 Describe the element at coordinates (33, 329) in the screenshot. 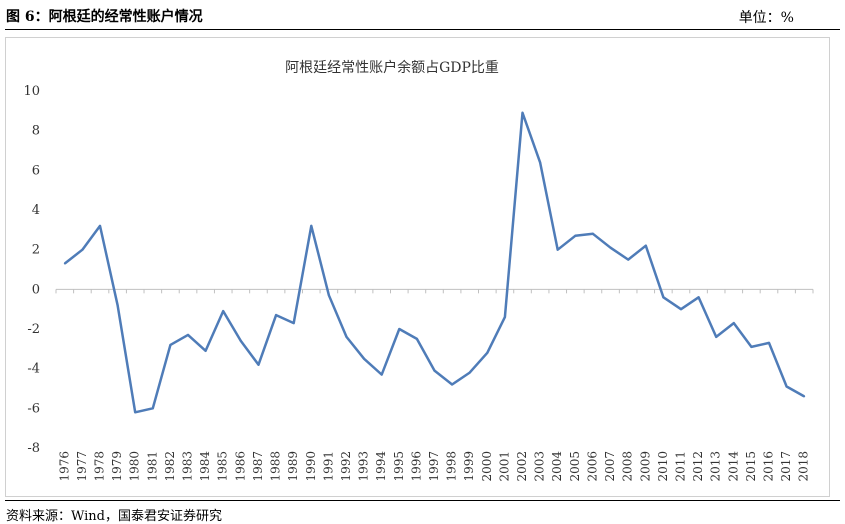

I see `y-tick-label: -2` at that location.